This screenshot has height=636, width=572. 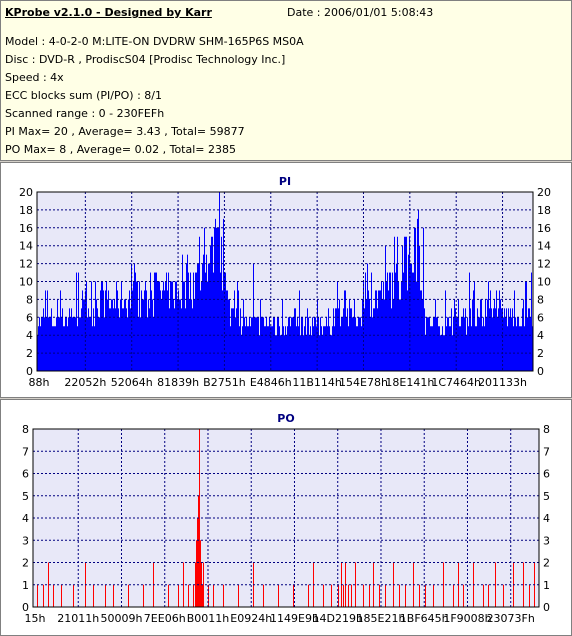 What do you see at coordinates (26, 210) in the screenshot?
I see `y-tick-label-left: 18` at bounding box center [26, 210].